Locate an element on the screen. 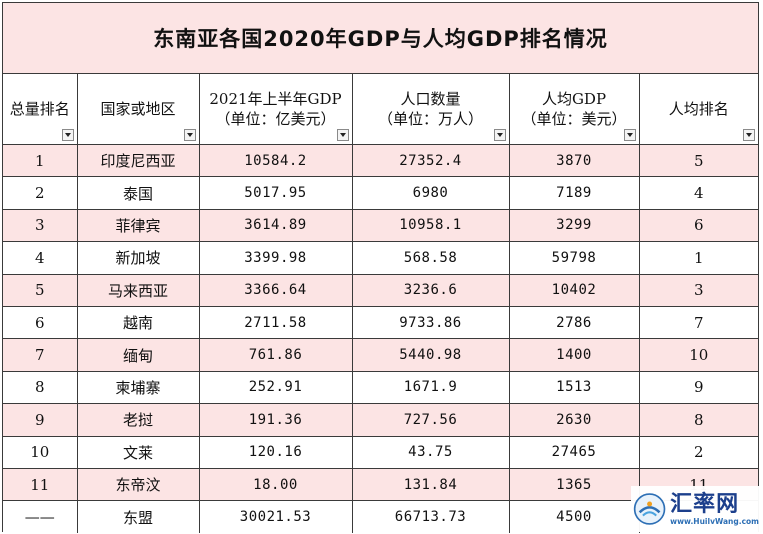 This screenshot has width=763, height=534. column-header: 总量排名 is located at coordinates (40, 109).